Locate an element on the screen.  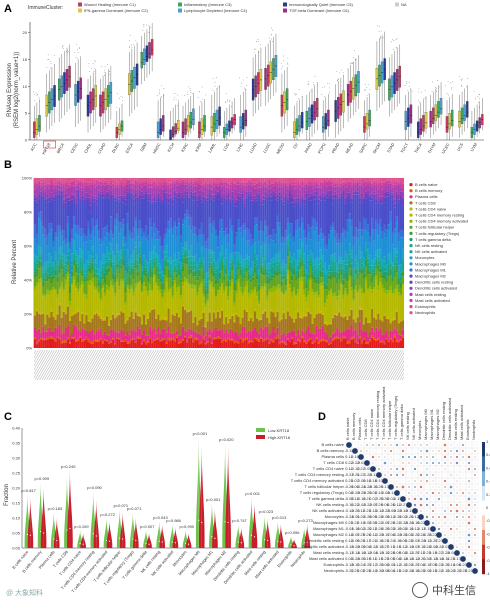
legend-entry: T cells regulatory (Tregs) is located at coordinates (437, 233).